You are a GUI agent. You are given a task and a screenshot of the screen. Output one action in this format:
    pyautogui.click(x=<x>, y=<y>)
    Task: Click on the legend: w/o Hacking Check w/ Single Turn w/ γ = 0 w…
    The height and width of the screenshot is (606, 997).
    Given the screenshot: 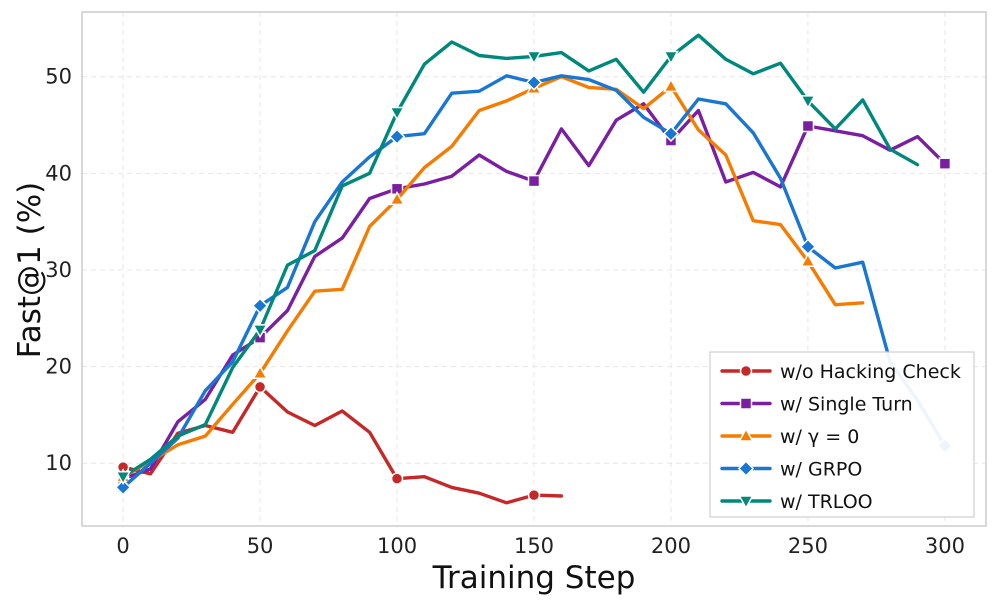 What is the action you would take?
    pyautogui.click(x=842, y=434)
    